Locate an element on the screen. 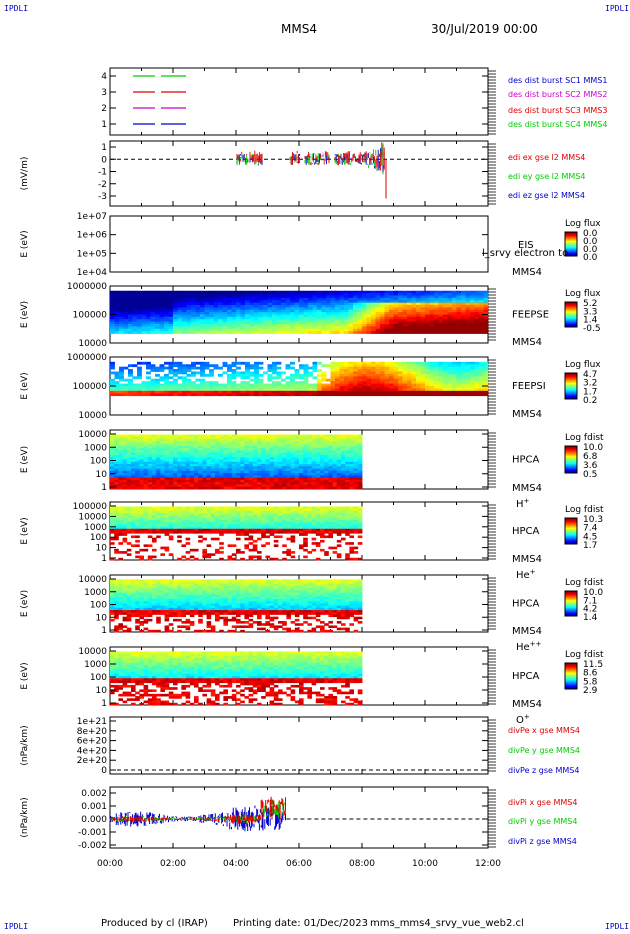 This screenshot has height=934, width=630. spacecraft-label: MMS4 is located at coordinates (527, 272).